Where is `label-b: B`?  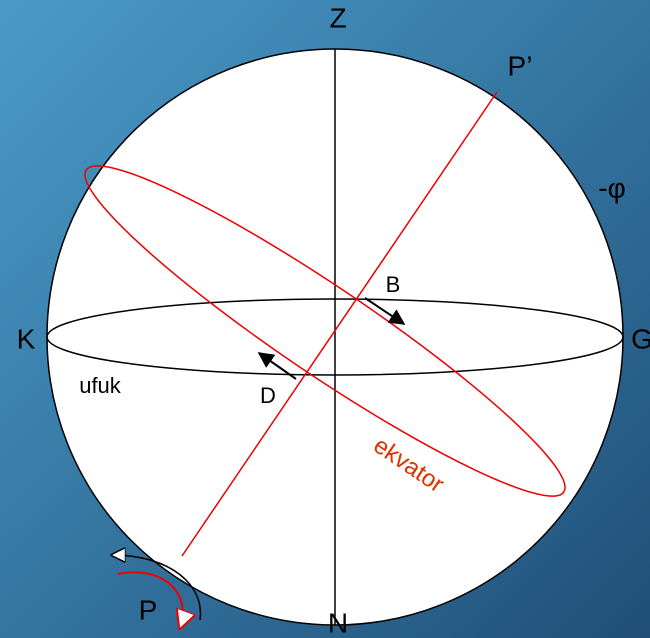 label-b: B is located at coordinates (393, 284).